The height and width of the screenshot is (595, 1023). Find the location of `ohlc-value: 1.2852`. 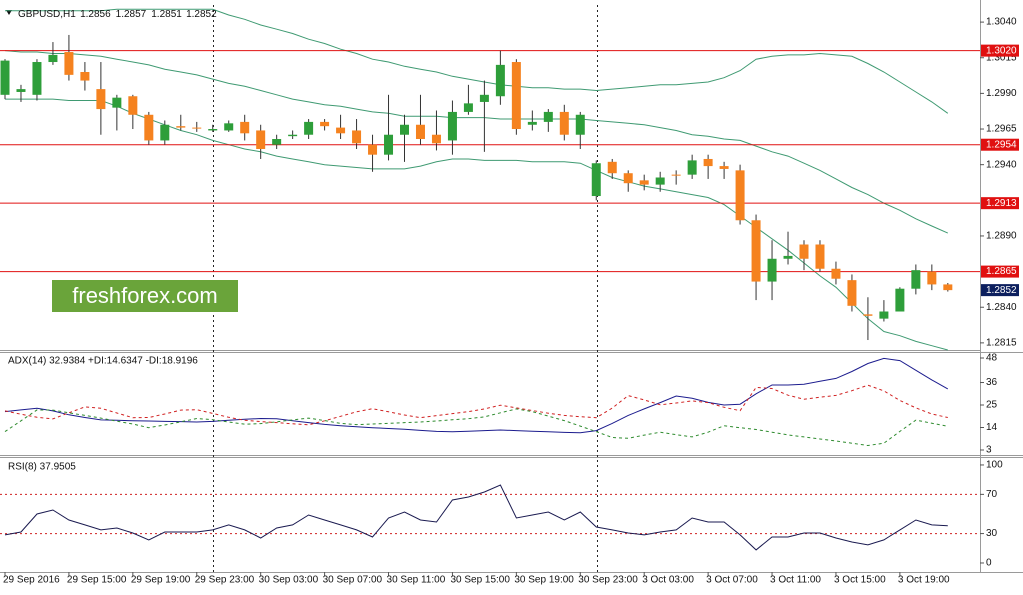

ohlc-value: 1.2852 is located at coordinates (201, 14).